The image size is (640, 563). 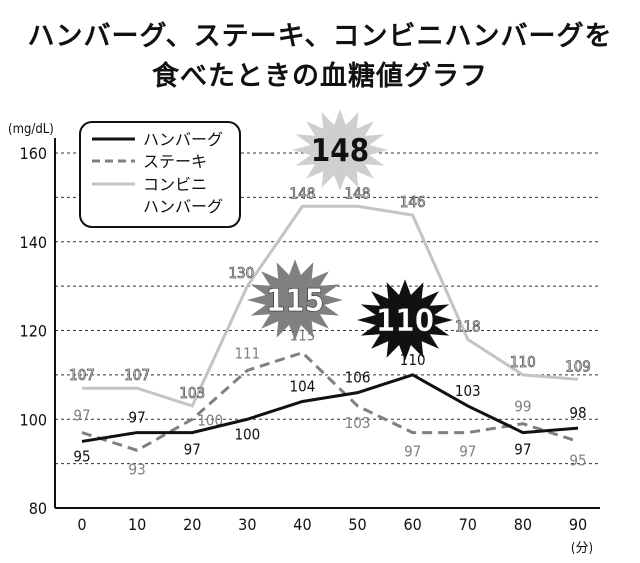 I want to click on data-label: 130, so click(x=241, y=273).